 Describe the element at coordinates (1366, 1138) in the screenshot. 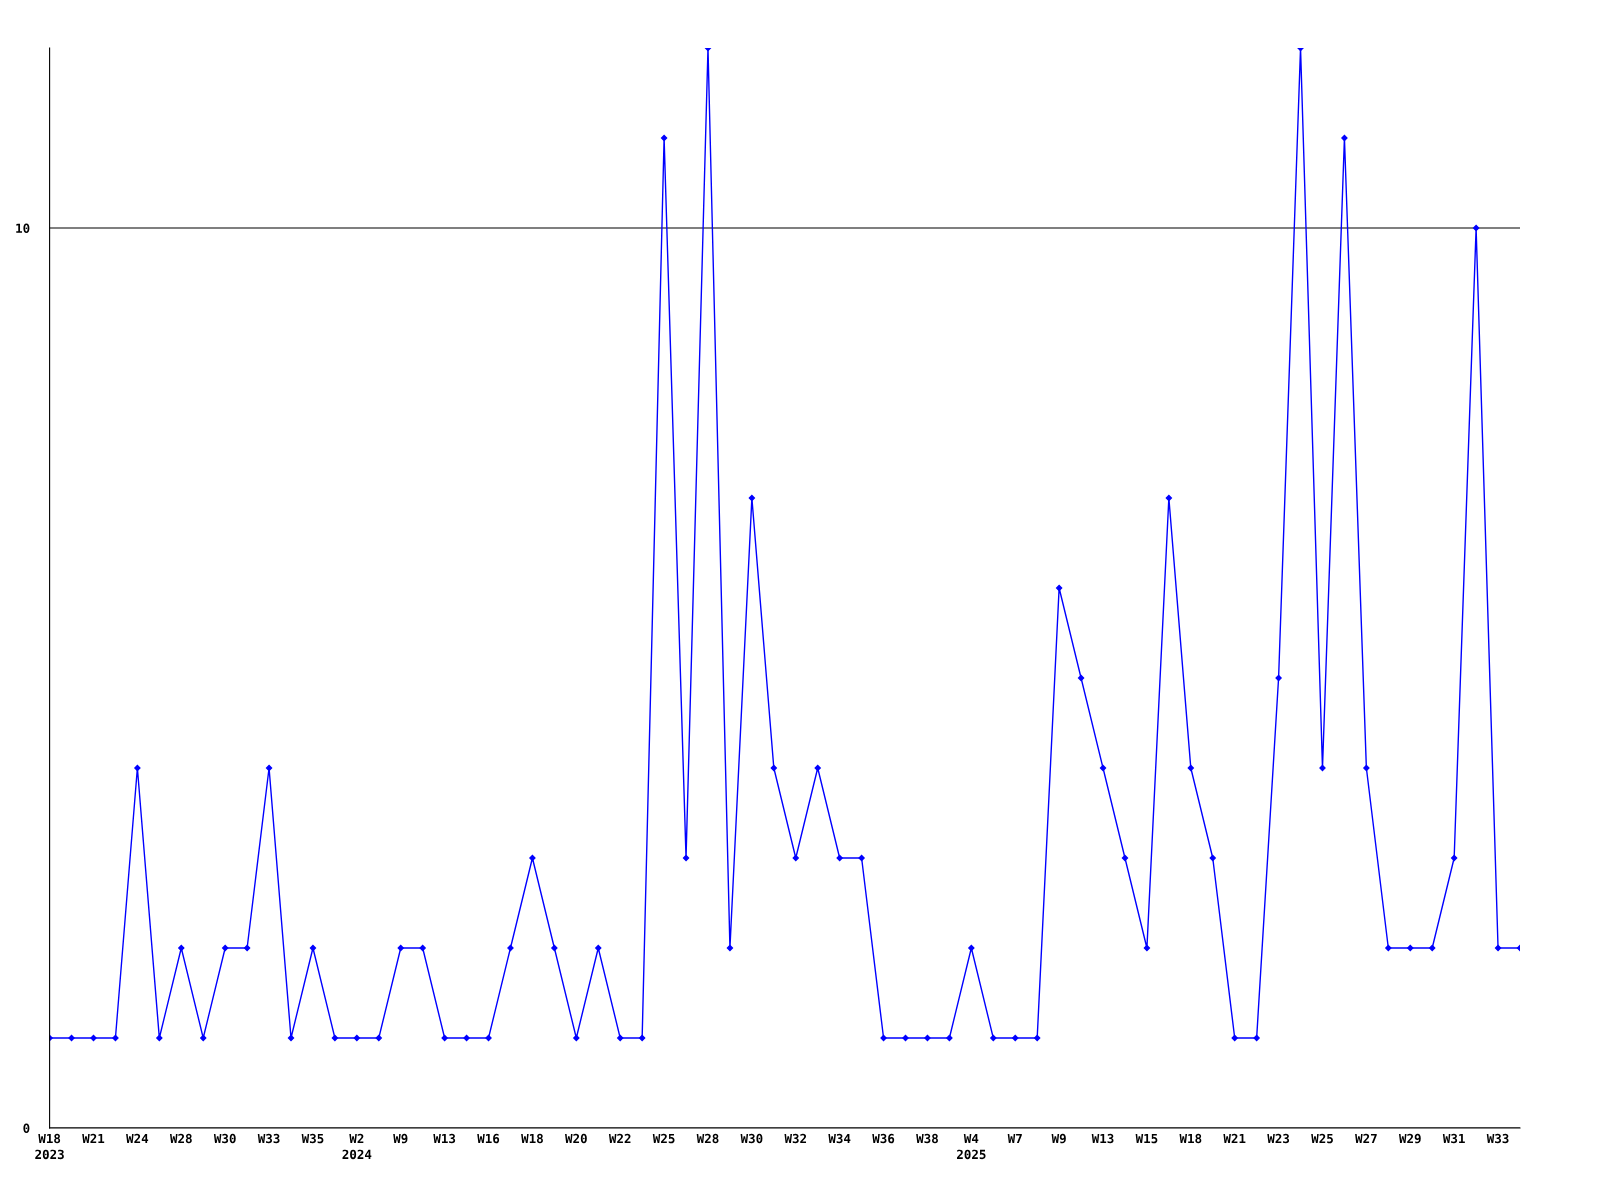

I see `x-tick-label: W27` at that location.